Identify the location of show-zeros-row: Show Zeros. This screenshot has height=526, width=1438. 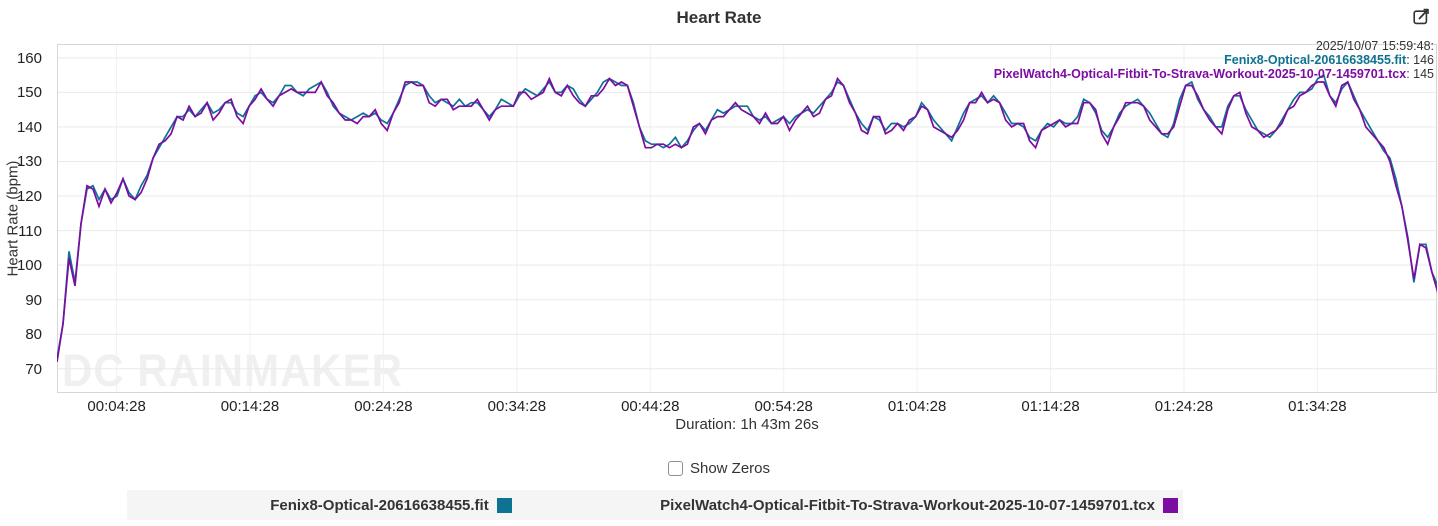
(719, 468).